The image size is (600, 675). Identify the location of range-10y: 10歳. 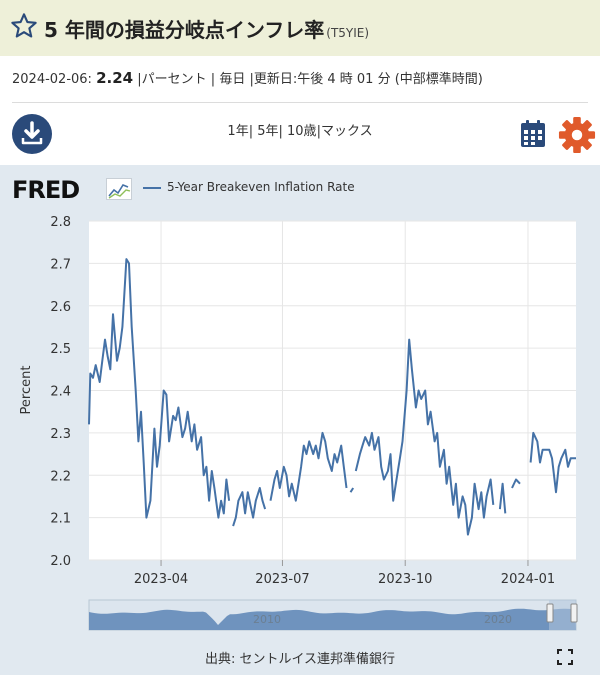
(302, 131).